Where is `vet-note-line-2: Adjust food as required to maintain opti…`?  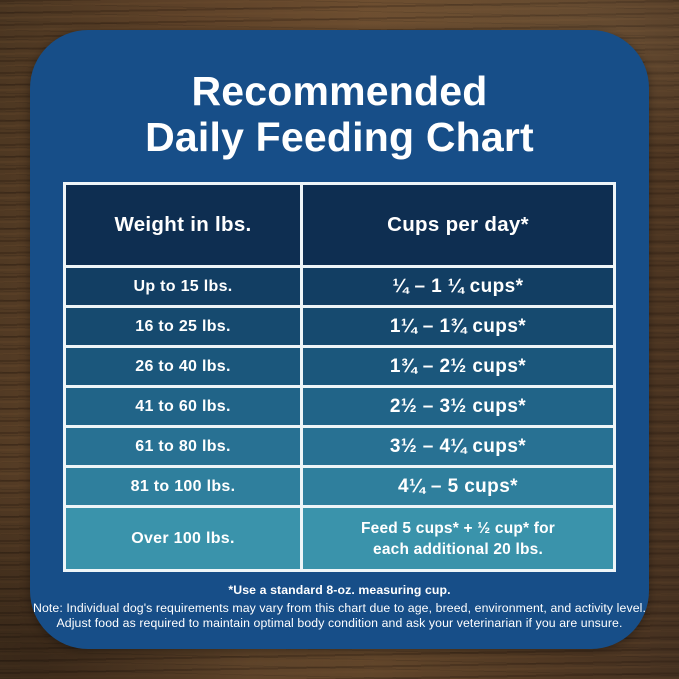
vet-note-line-2: Adjust food as required to maintain opti… is located at coordinates (339, 623).